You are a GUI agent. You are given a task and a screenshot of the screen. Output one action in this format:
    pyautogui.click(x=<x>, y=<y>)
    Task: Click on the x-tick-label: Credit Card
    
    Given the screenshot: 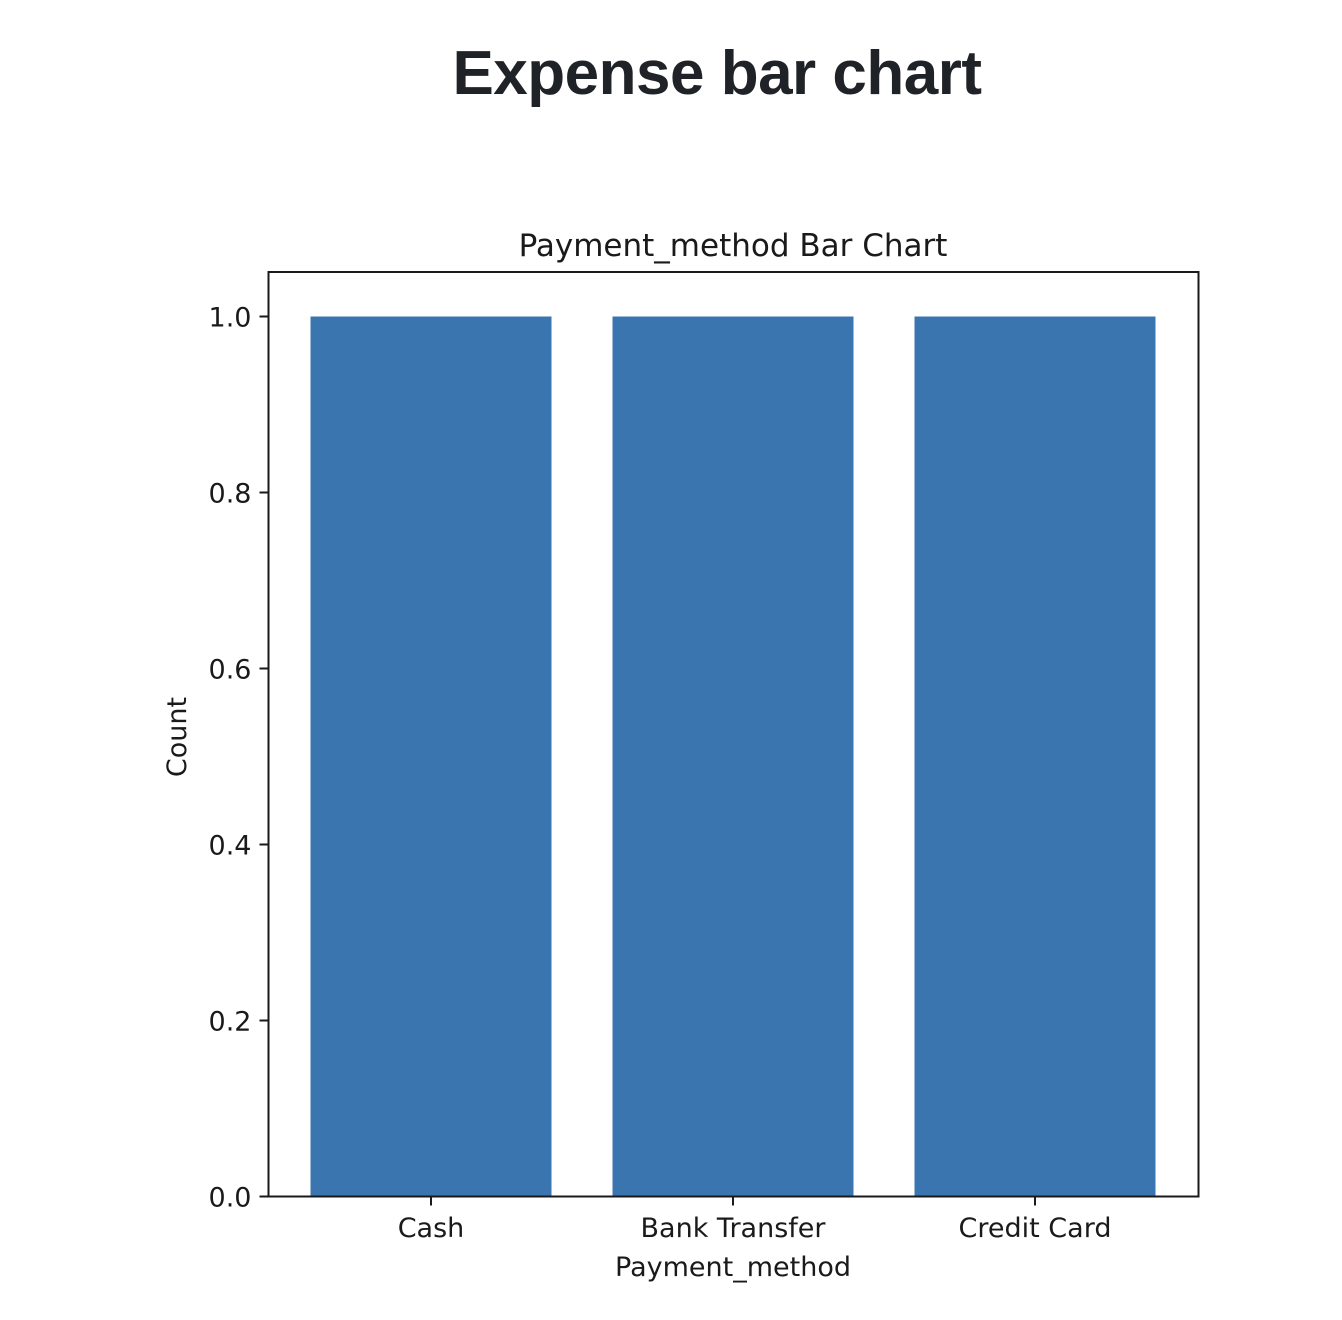 What is the action you would take?
    pyautogui.click(x=1035, y=1228)
    